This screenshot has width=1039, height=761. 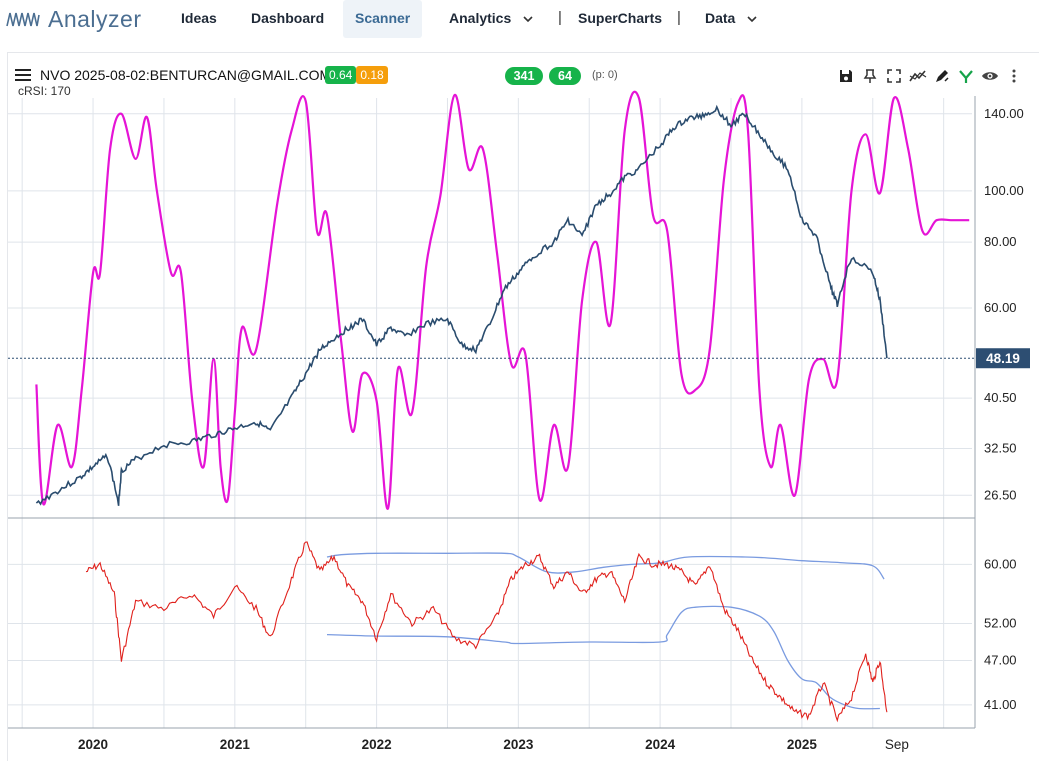 I want to click on nav-scanner: Scanner, so click(x=383, y=19).